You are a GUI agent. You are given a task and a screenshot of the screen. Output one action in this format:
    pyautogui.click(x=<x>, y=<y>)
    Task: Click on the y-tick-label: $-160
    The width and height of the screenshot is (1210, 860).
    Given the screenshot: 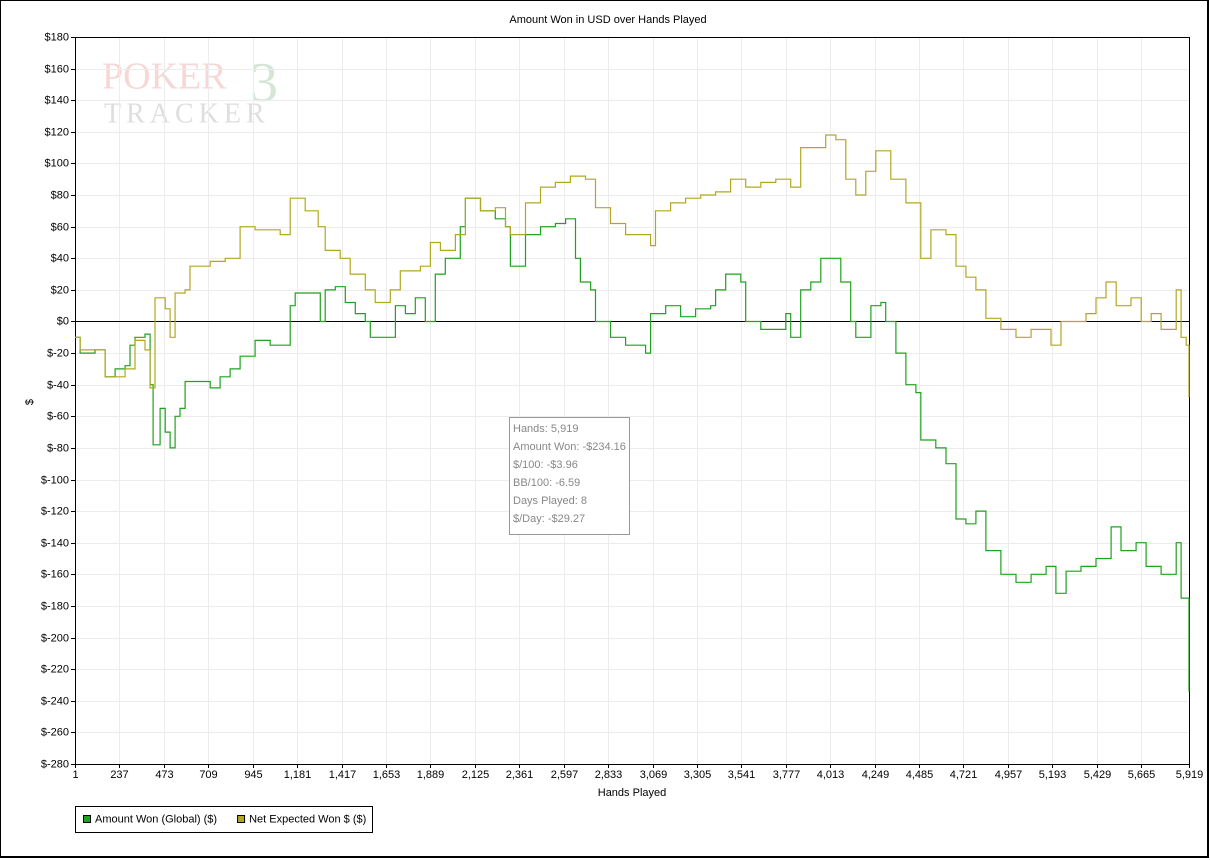 What is the action you would take?
    pyautogui.click(x=55, y=574)
    